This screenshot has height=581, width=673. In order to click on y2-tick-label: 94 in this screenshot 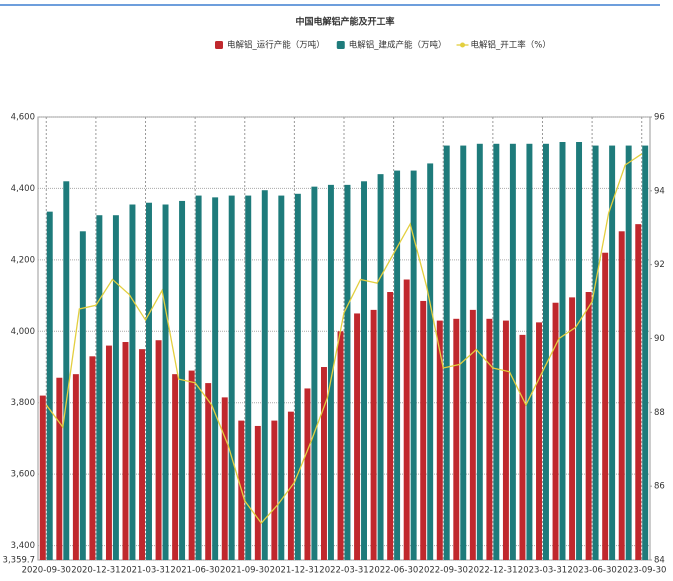, I will do `click(659, 191)`.